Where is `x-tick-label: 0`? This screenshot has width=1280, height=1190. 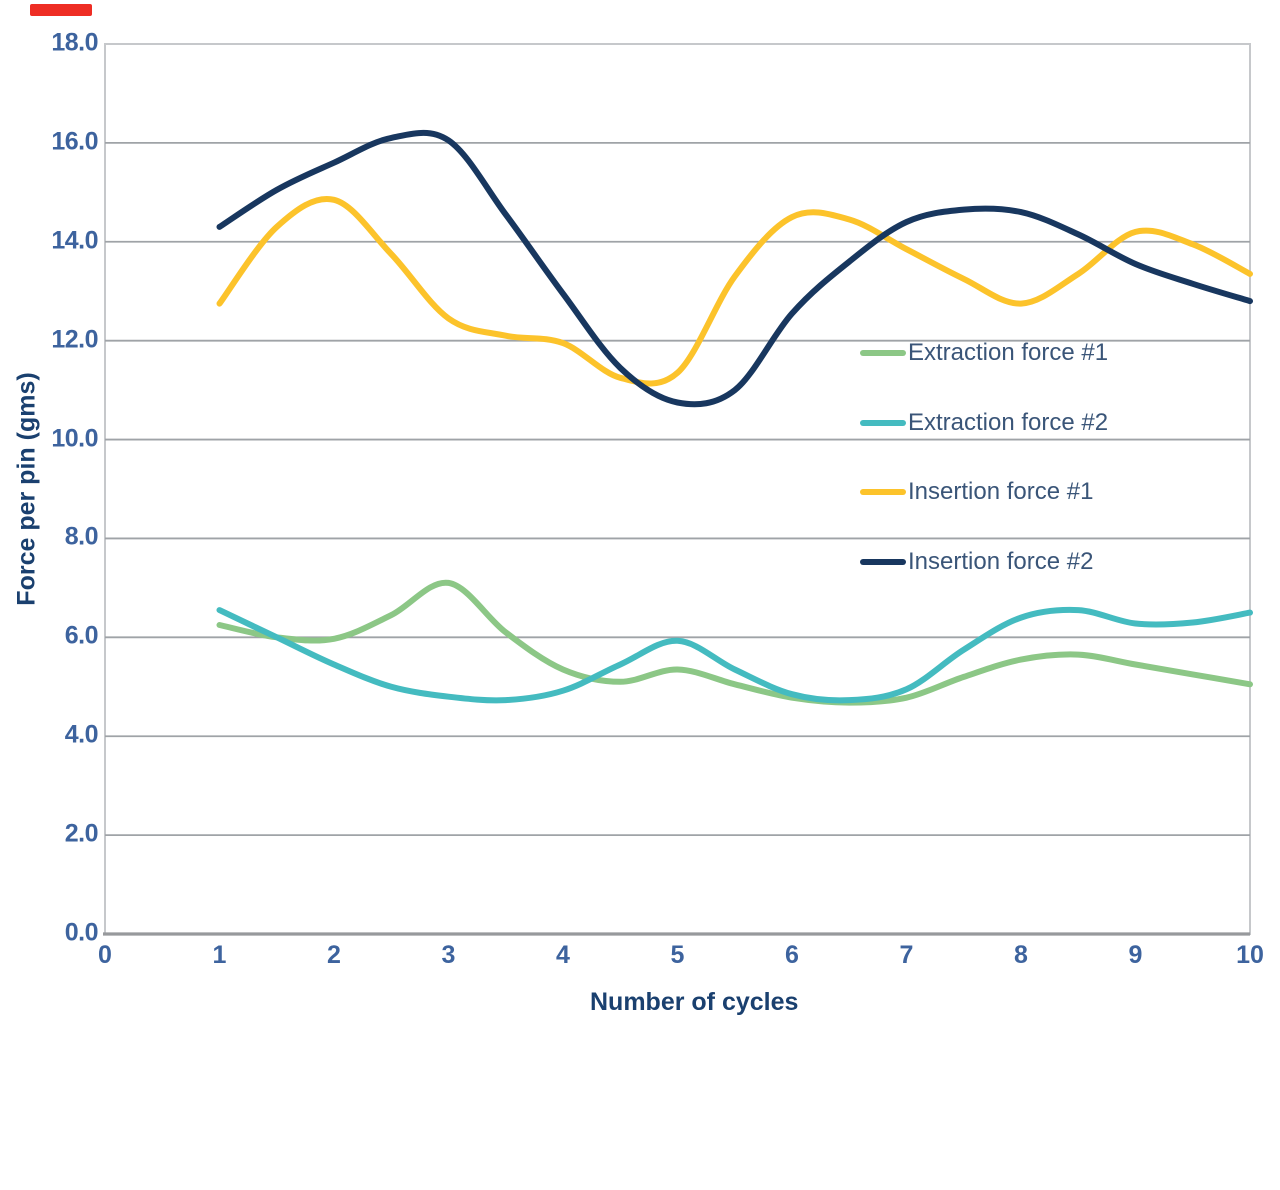 x-tick-label: 0 is located at coordinates (105, 955).